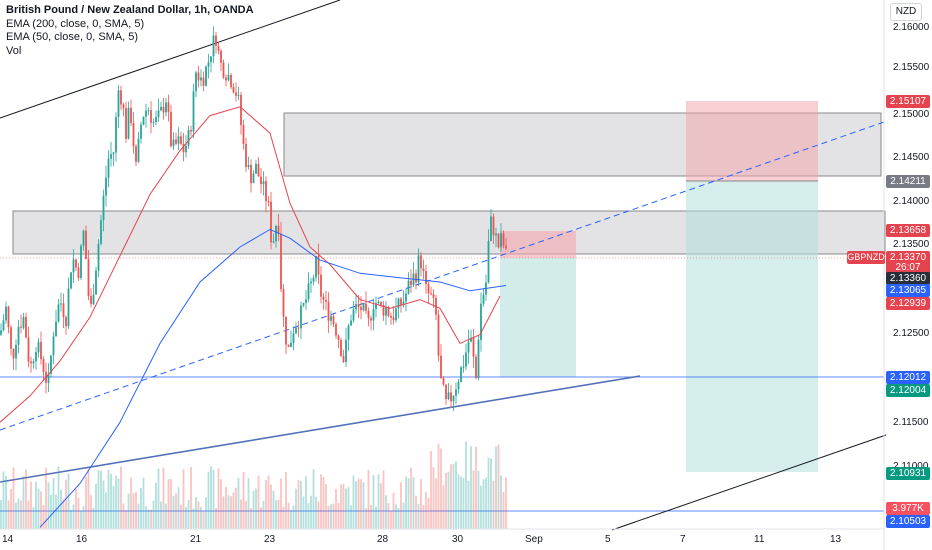 The width and height of the screenshot is (932, 550). Describe the element at coordinates (749, 482) in the screenshot. I see `lower-channel-line` at that location.